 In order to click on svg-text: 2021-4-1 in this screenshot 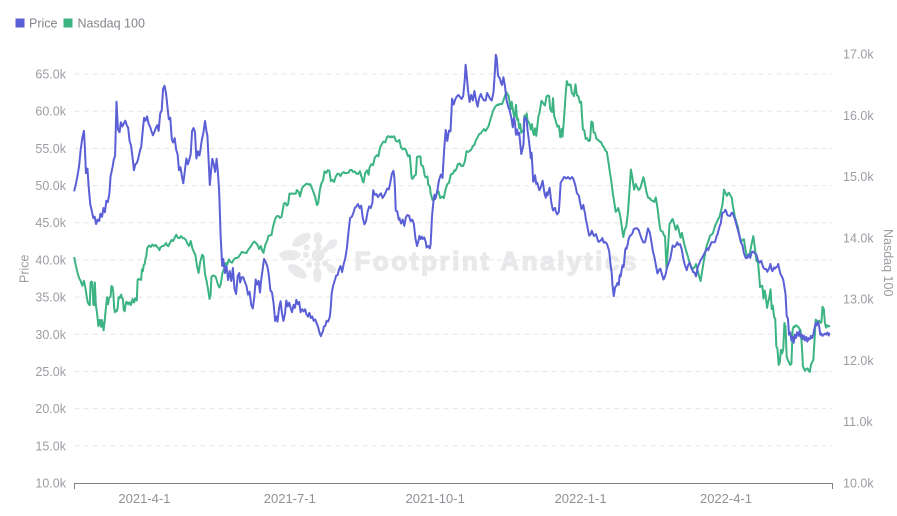, I will do `click(144, 498)`.